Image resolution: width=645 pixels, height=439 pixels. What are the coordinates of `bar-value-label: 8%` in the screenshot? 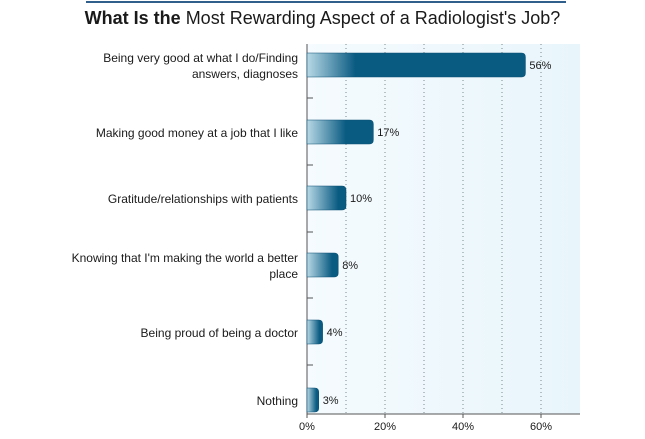 It's located at (350, 266).